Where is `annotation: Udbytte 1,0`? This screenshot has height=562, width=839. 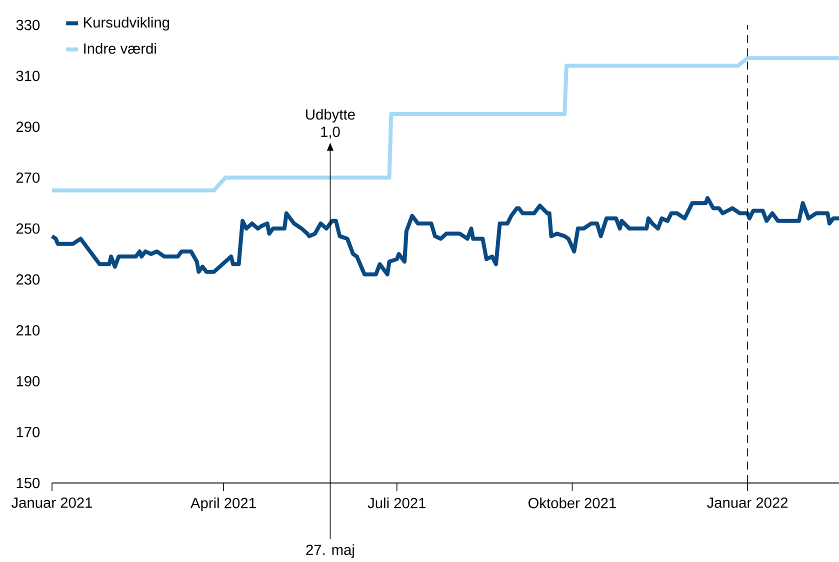 annotation: Udbytte 1,0 is located at coordinates (330, 123).